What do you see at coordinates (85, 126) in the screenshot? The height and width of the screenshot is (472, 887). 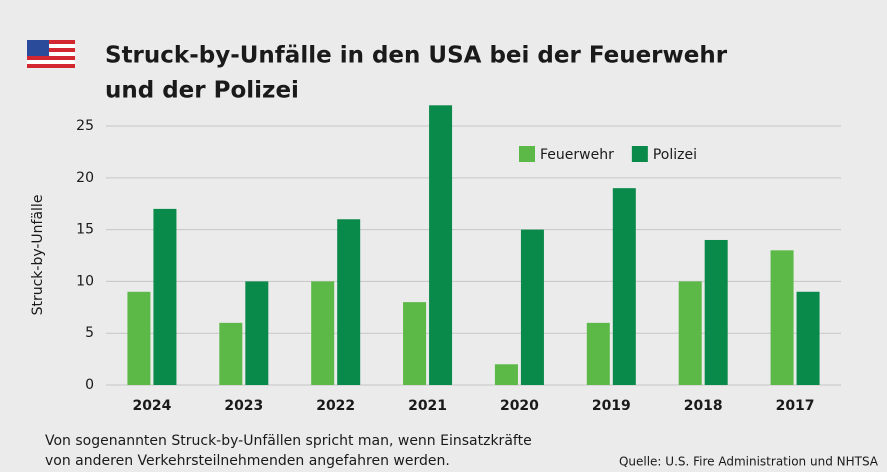 I see `y-tick-label: 25` at bounding box center [85, 126].